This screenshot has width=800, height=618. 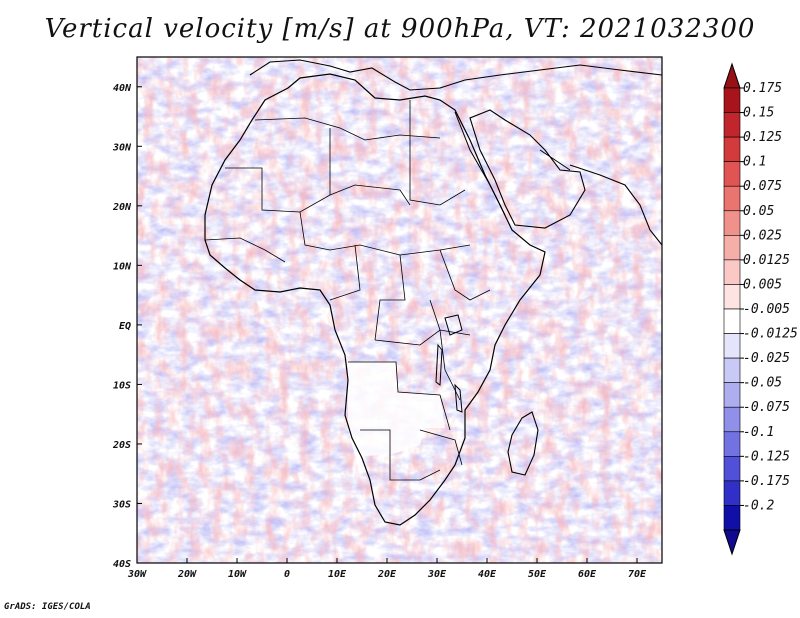 I want to click on lon-tick-label: 70E, so click(x=637, y=574).